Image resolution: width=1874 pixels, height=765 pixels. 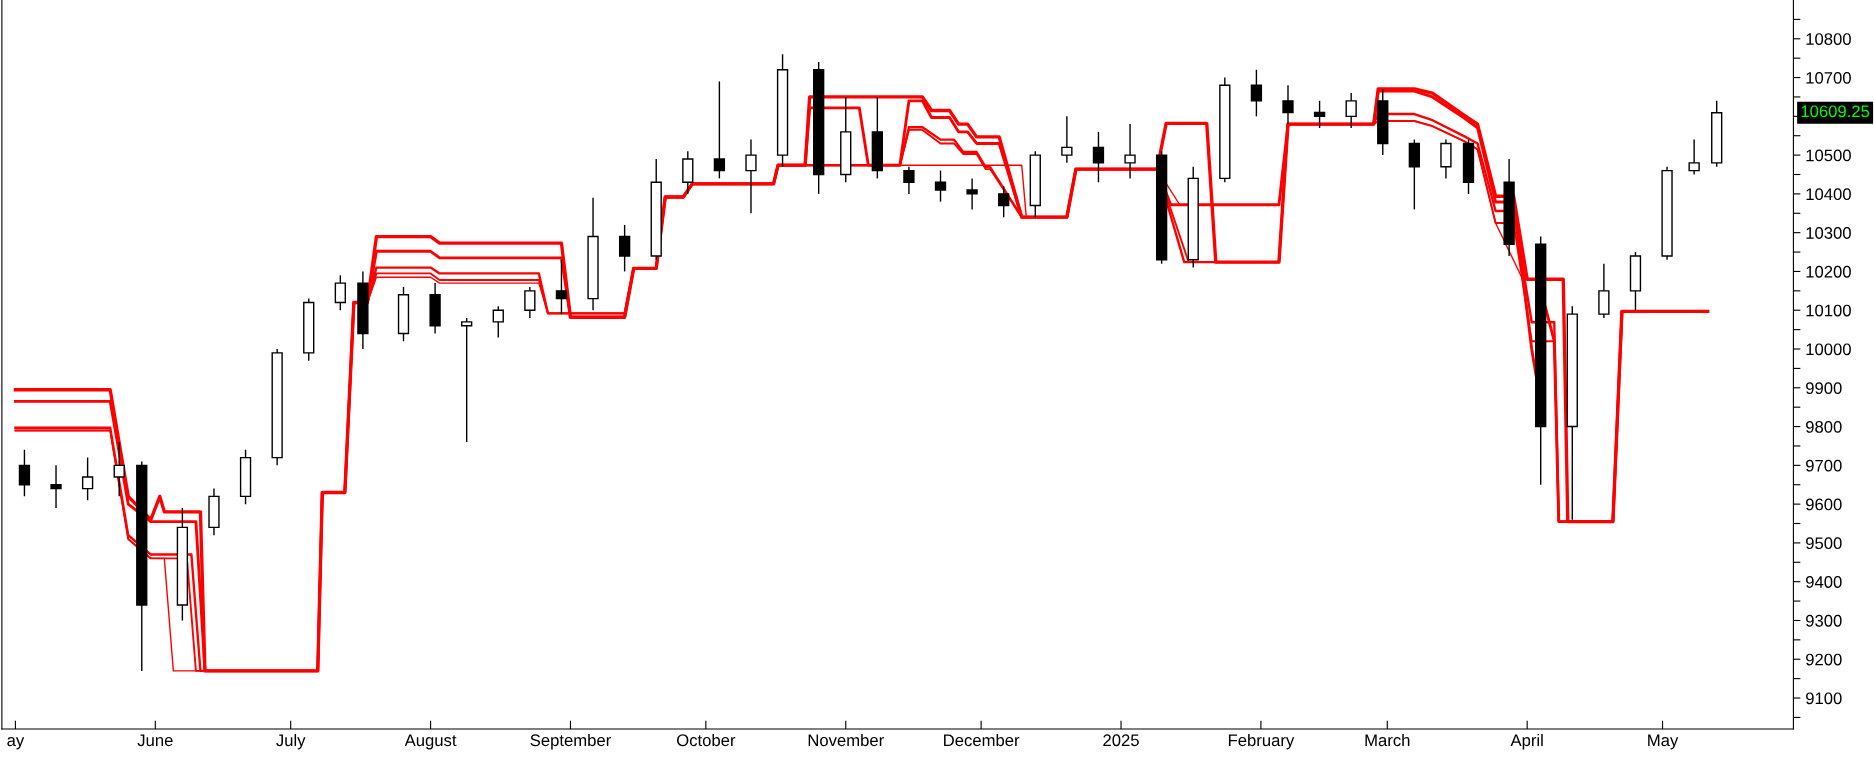 What do you see at coordinates (1828, 310) in the screenshot?
I see `y-tick-label: 10100` at bounding box center [1828, 310].